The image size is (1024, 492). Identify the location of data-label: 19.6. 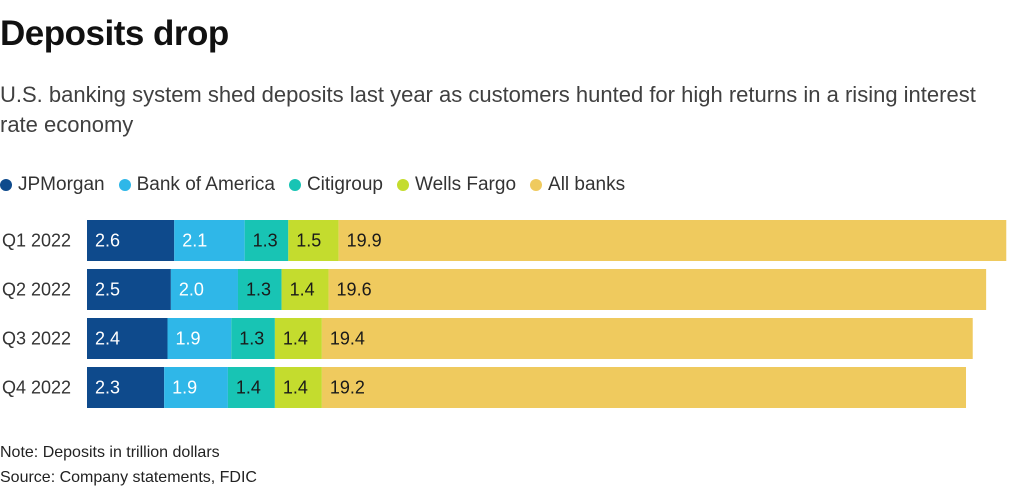
(354, 290).